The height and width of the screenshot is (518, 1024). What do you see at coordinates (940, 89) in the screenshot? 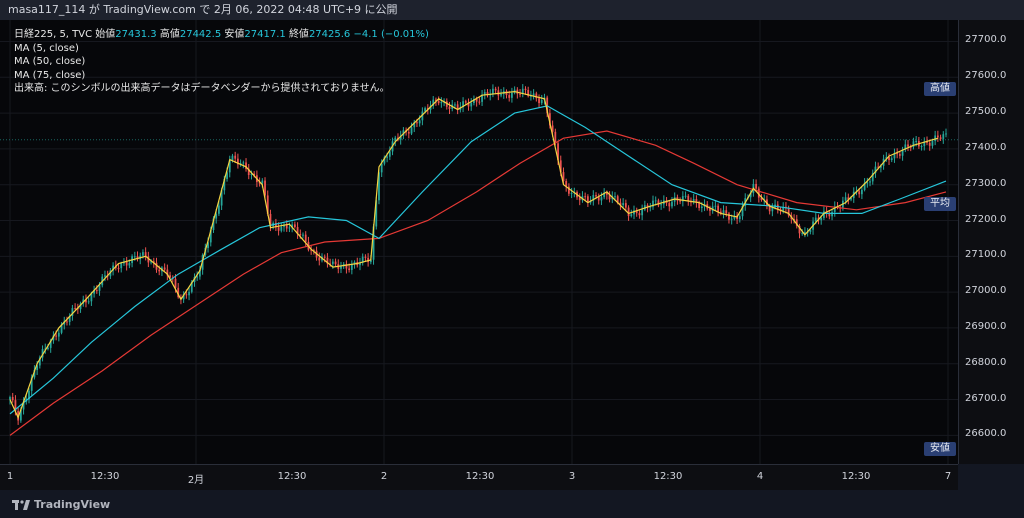
I see `high-tag: 高値` at bounding box center [940, 89].